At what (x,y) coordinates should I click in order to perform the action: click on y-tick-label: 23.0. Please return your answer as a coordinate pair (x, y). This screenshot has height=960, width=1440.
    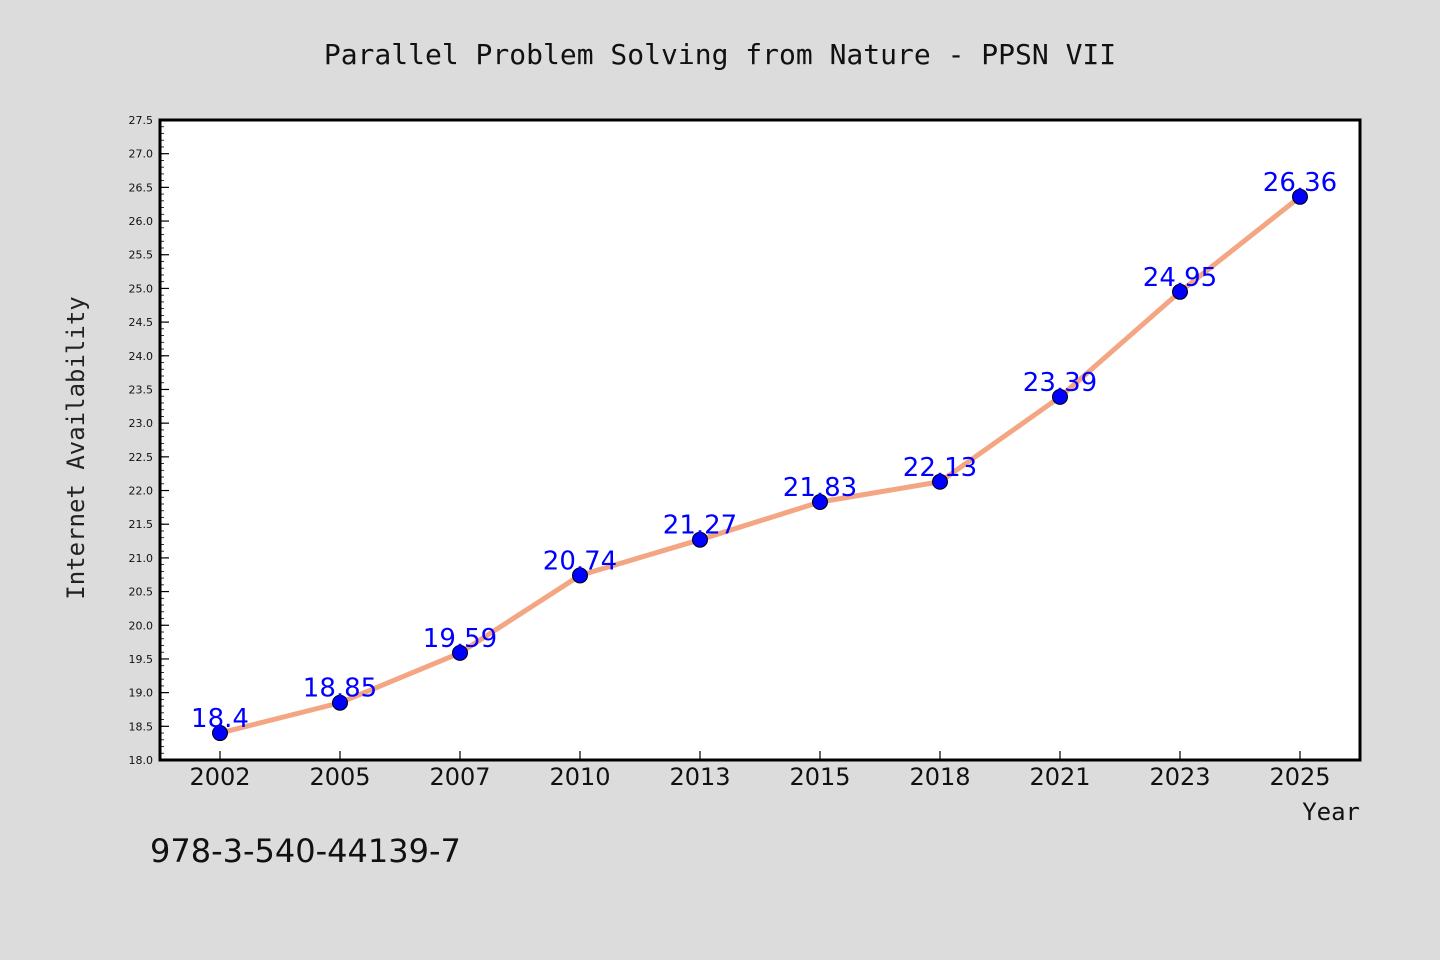
    Looking at the image, I should click on (141, 423).